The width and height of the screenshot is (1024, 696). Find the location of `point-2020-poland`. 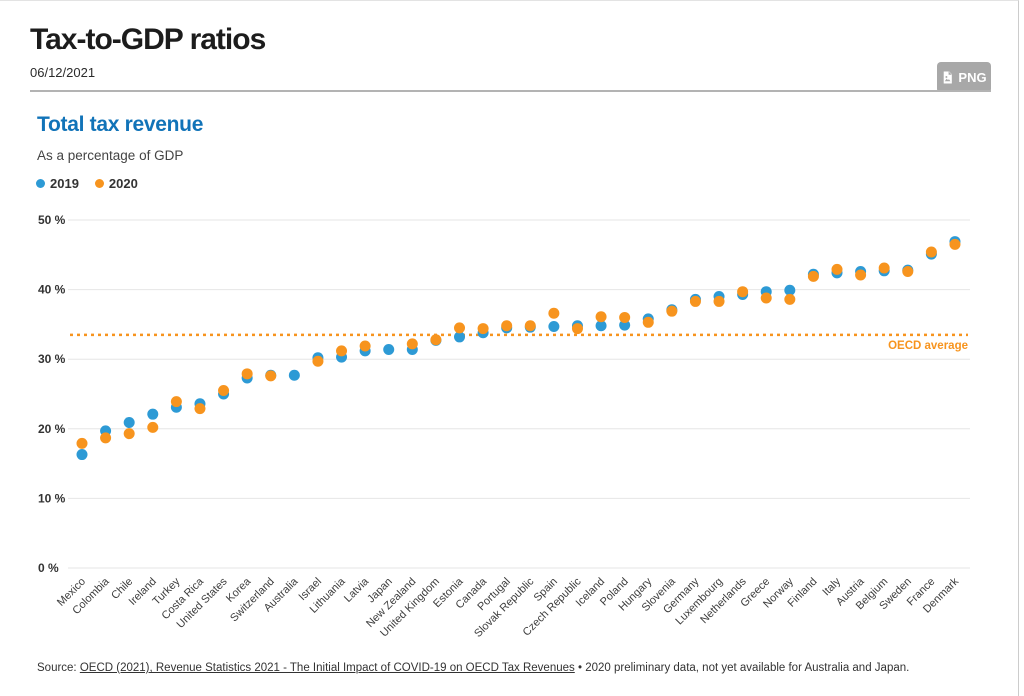

point-2020-poland is located at coordinates (625, 317).